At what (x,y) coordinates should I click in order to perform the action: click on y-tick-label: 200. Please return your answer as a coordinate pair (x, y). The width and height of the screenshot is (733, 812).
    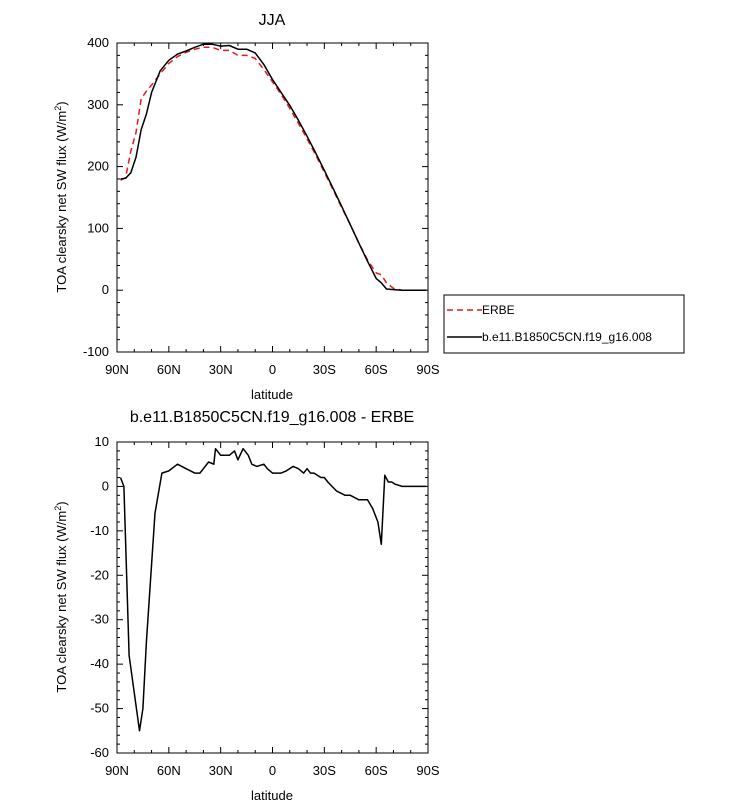
    Looking at the image, I should click on (98, 166).